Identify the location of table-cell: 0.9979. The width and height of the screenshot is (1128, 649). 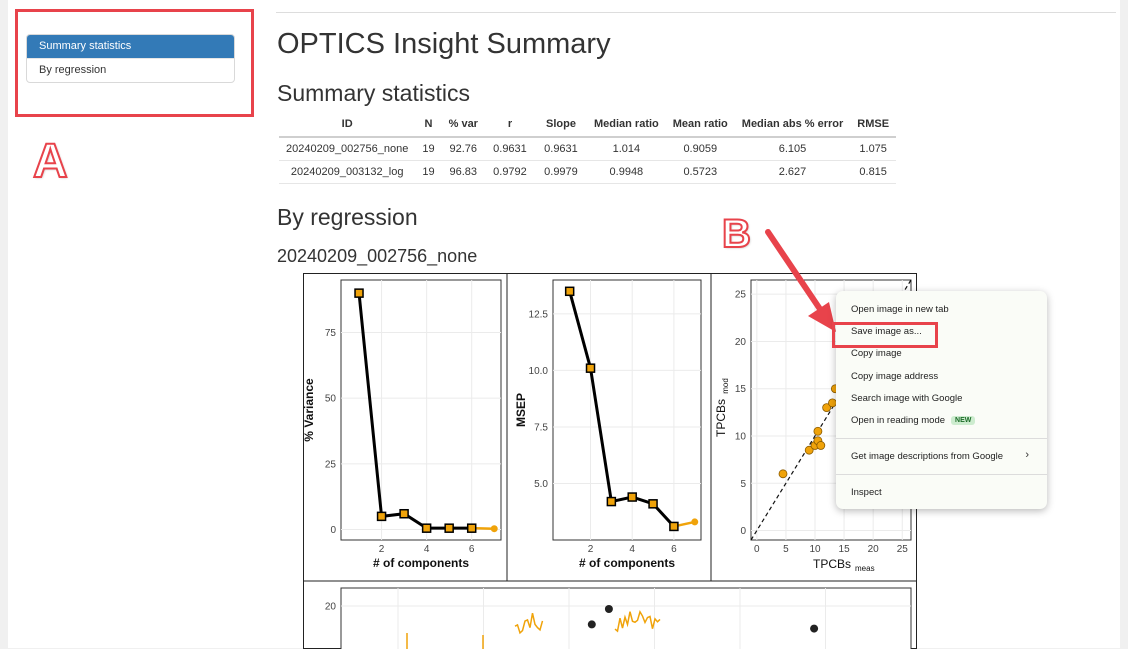
(560, 172).